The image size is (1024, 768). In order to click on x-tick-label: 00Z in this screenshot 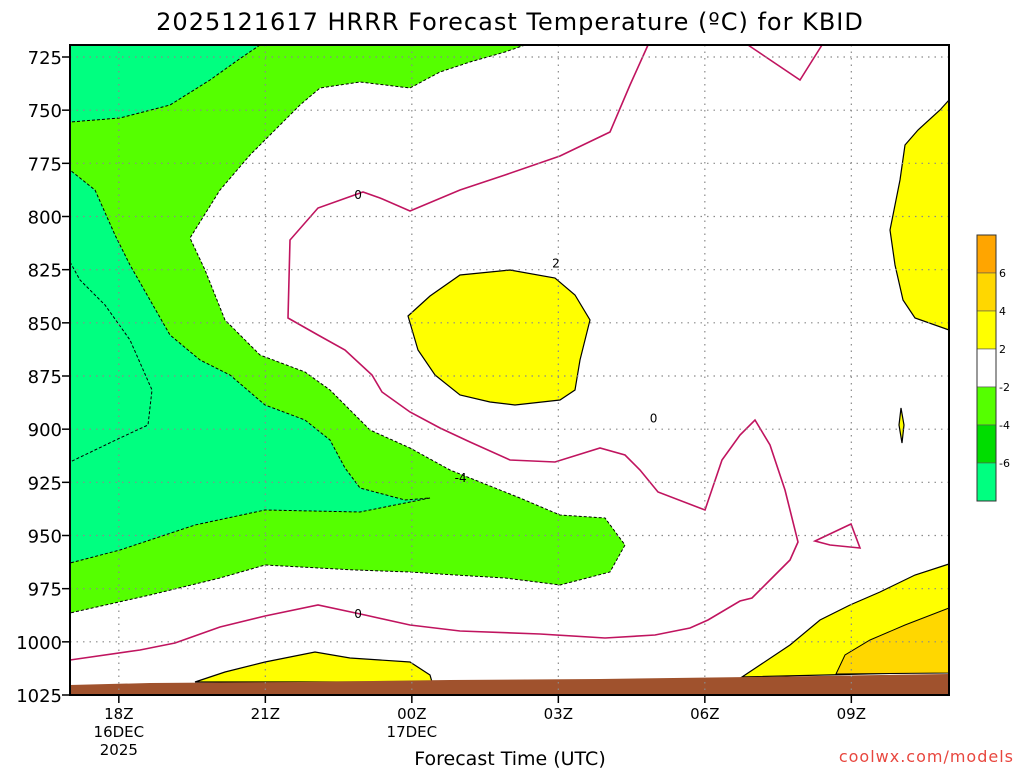, I will do `click(411, 714)`.